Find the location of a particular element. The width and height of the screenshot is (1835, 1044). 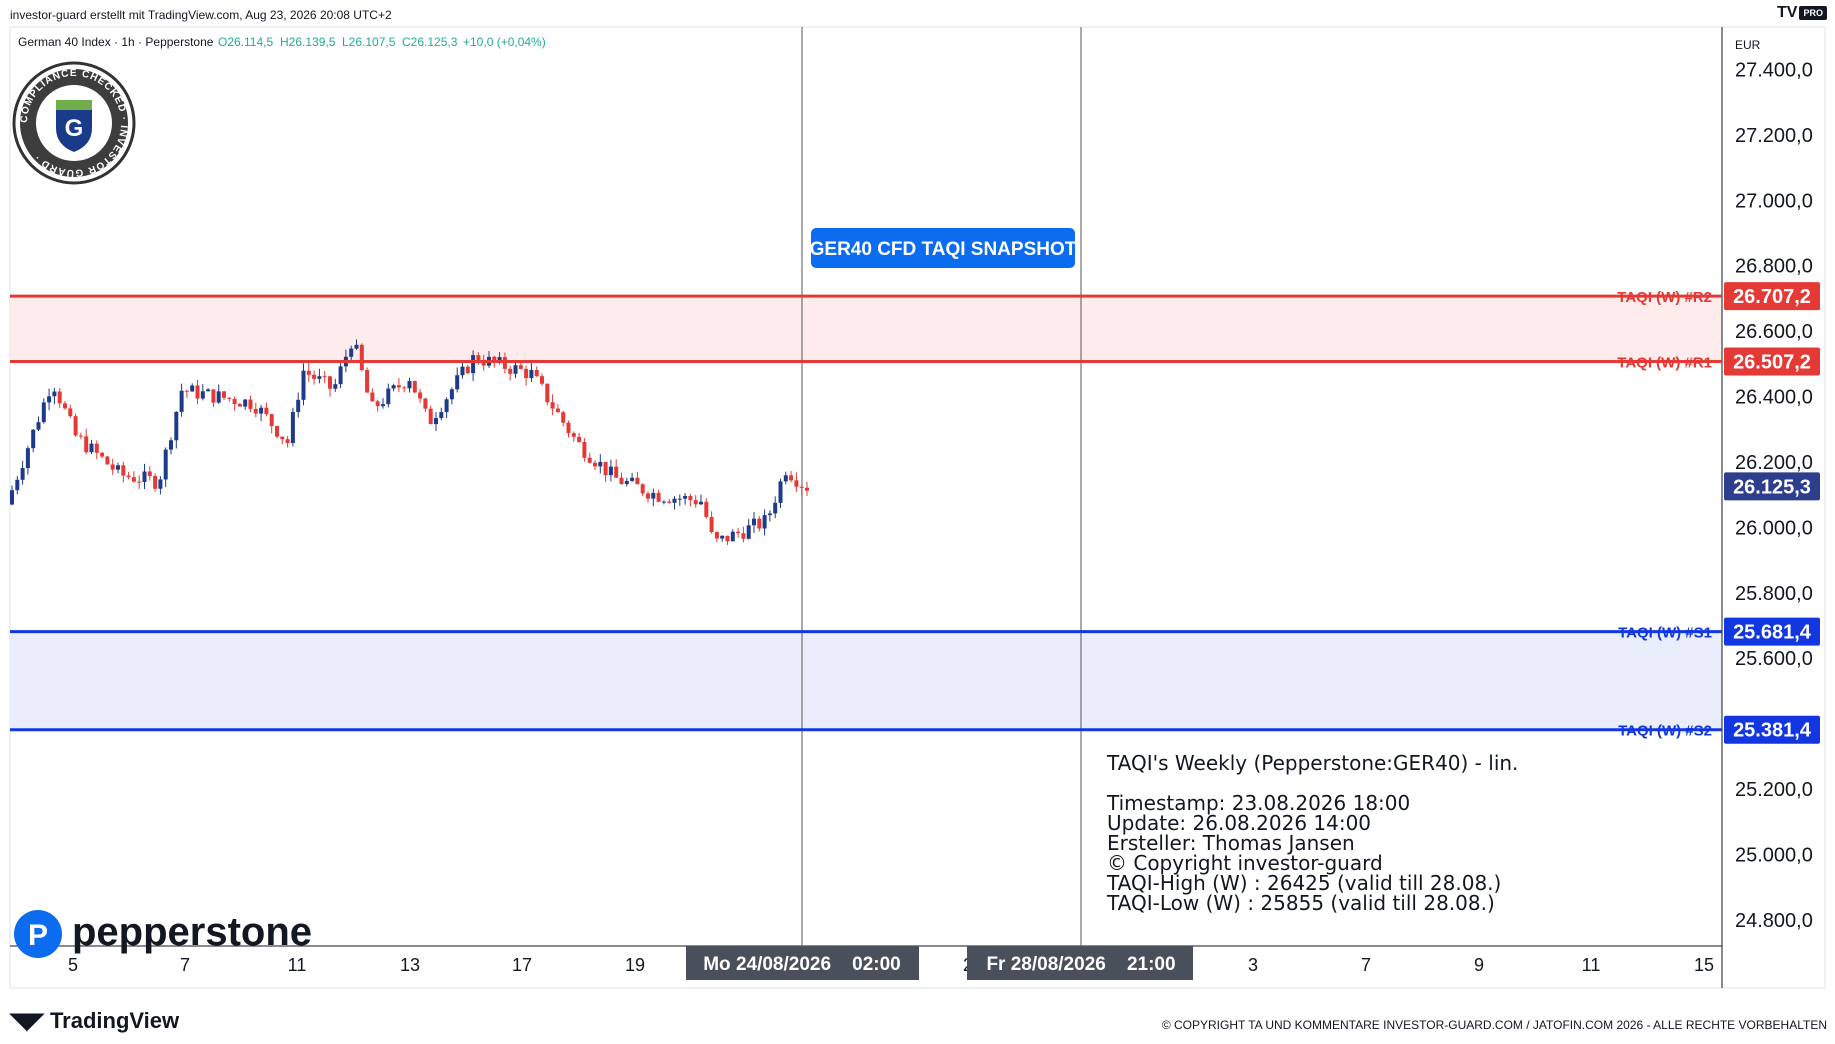

date-marker-2: Fr 28/08/2026 21:00 is located at coordinates (1080, 963).